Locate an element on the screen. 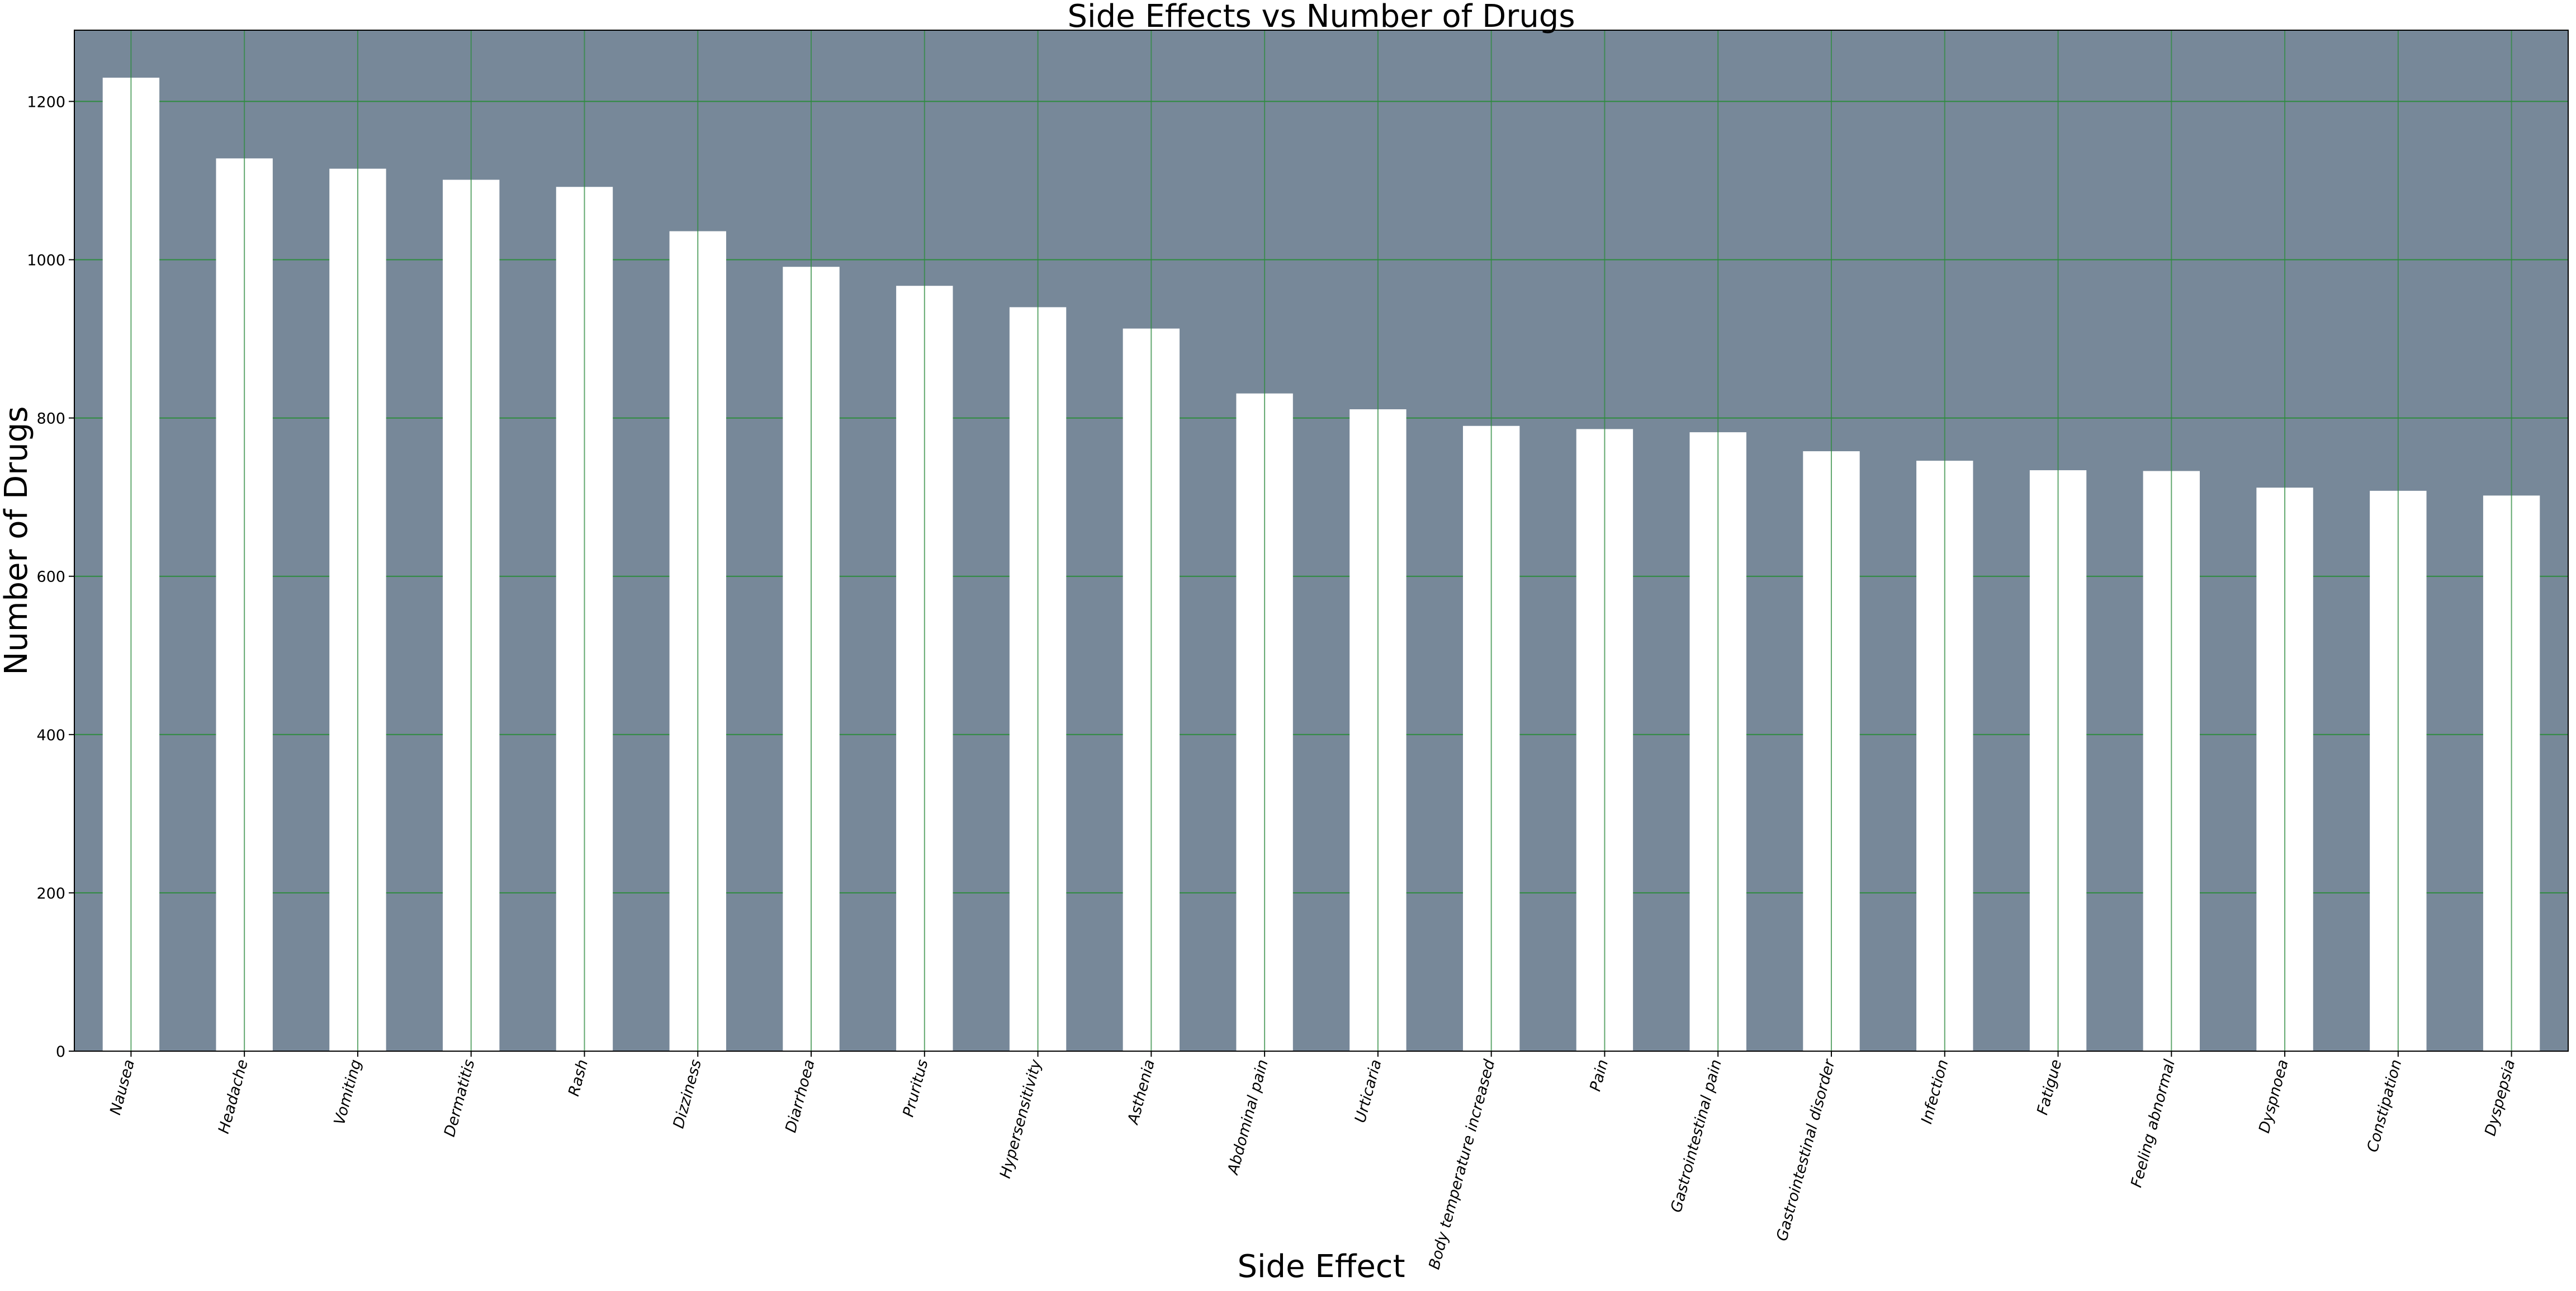 The height and width of the screenshot is (1291, 2576). x-tick-label: Asthenia is located at coordinates (1141, 1092).